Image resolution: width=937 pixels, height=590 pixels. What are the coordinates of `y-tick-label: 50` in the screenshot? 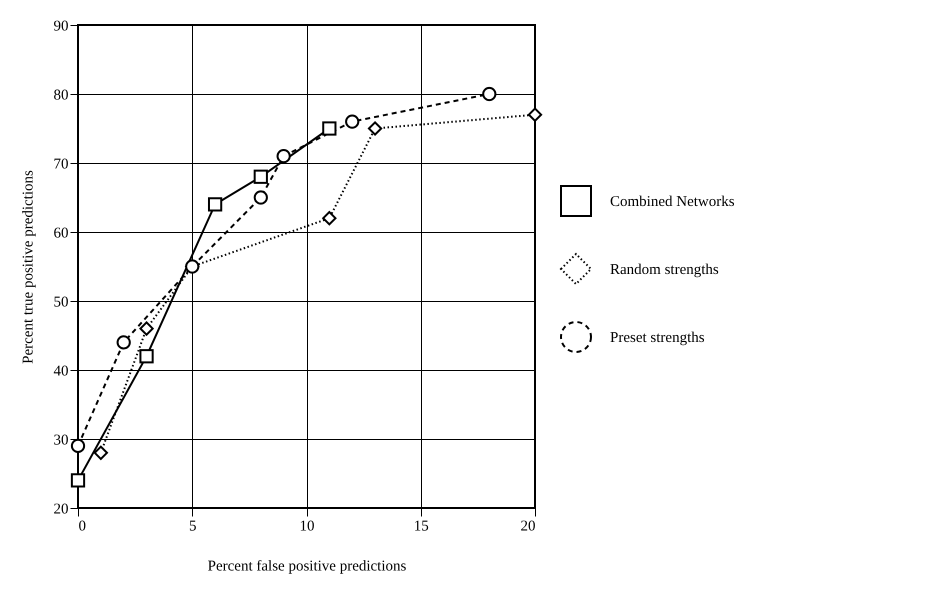 It's located at (61, 302).